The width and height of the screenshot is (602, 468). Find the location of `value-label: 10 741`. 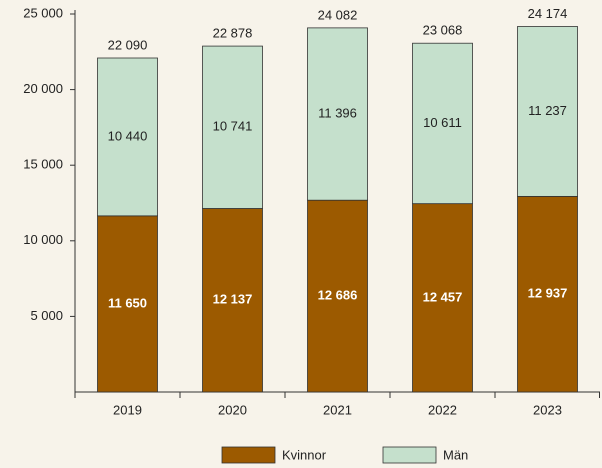

value-label: 10 741 is located at coordinates (233, 126).